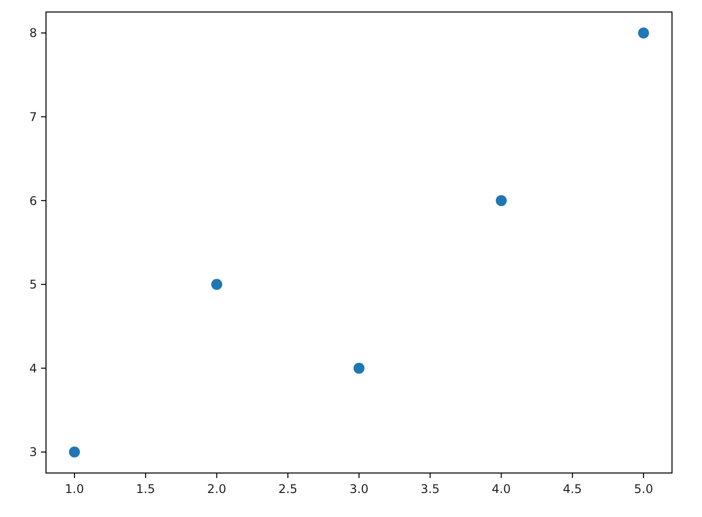 The height and width of the screenshot is (517, 702). Describe the element at coordinates (572, 489) in the screenshot. I see `x-tick-label: 4.5` at that location.